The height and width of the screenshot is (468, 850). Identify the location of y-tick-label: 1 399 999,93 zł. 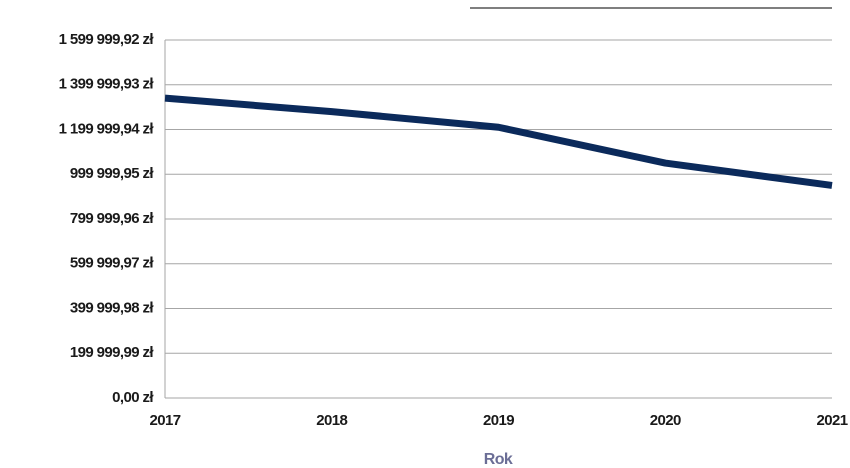
(107, 84).